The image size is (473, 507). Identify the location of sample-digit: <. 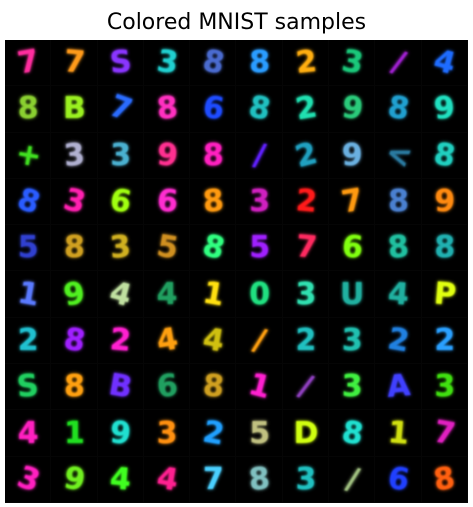
(398, 155).